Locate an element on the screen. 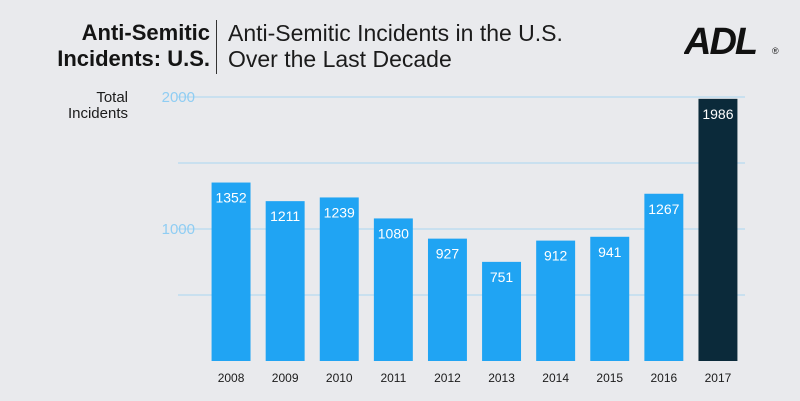  chart-title-line2: Over the Last Decade is located at coordinates (340, 59).